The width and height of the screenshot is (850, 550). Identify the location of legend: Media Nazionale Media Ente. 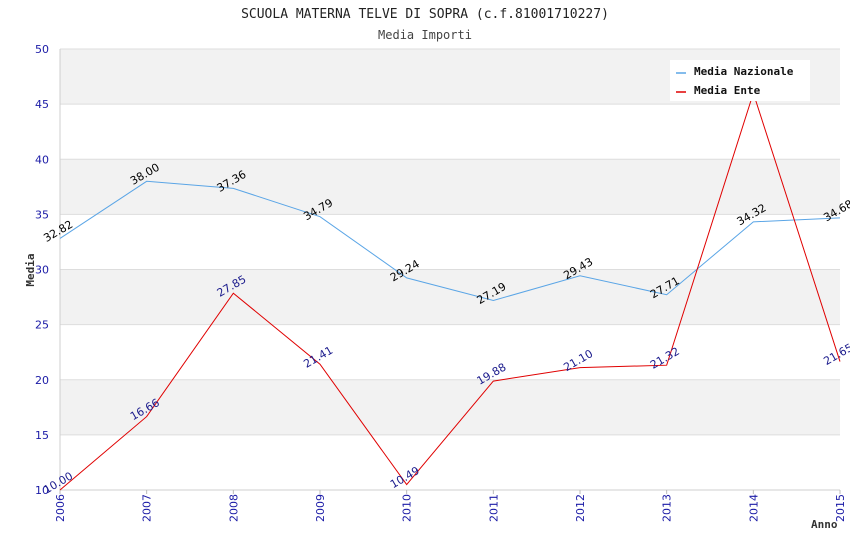
(740, 80).